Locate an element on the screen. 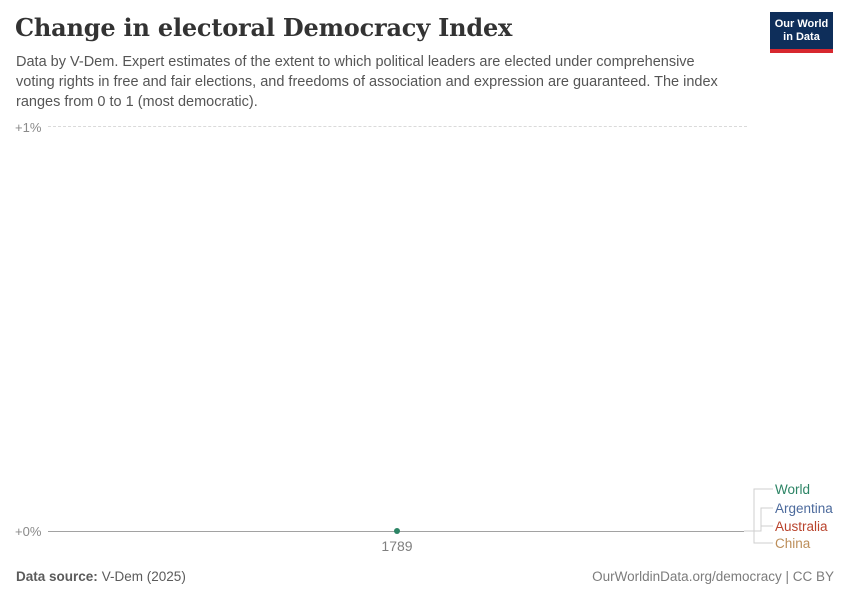  chart-title: Change in electoral Democracy Index is located at coordinates (264, 27).